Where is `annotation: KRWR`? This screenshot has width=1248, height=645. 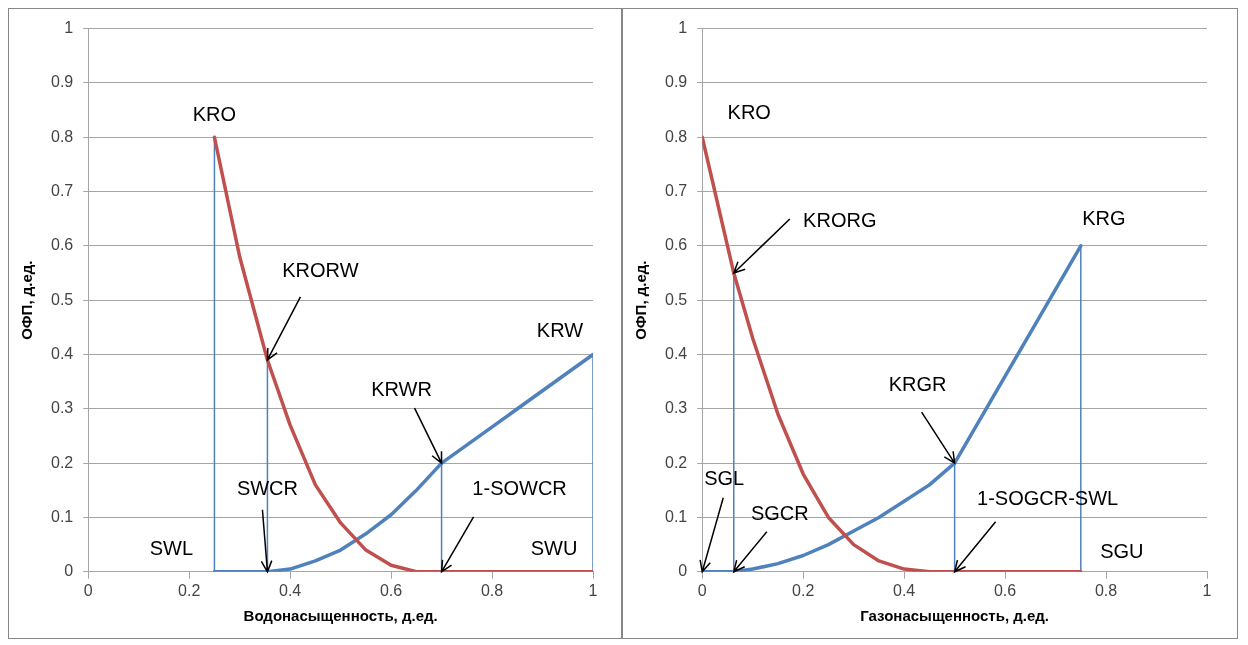 annotation: KRWR is located at coordinates (401, 388).